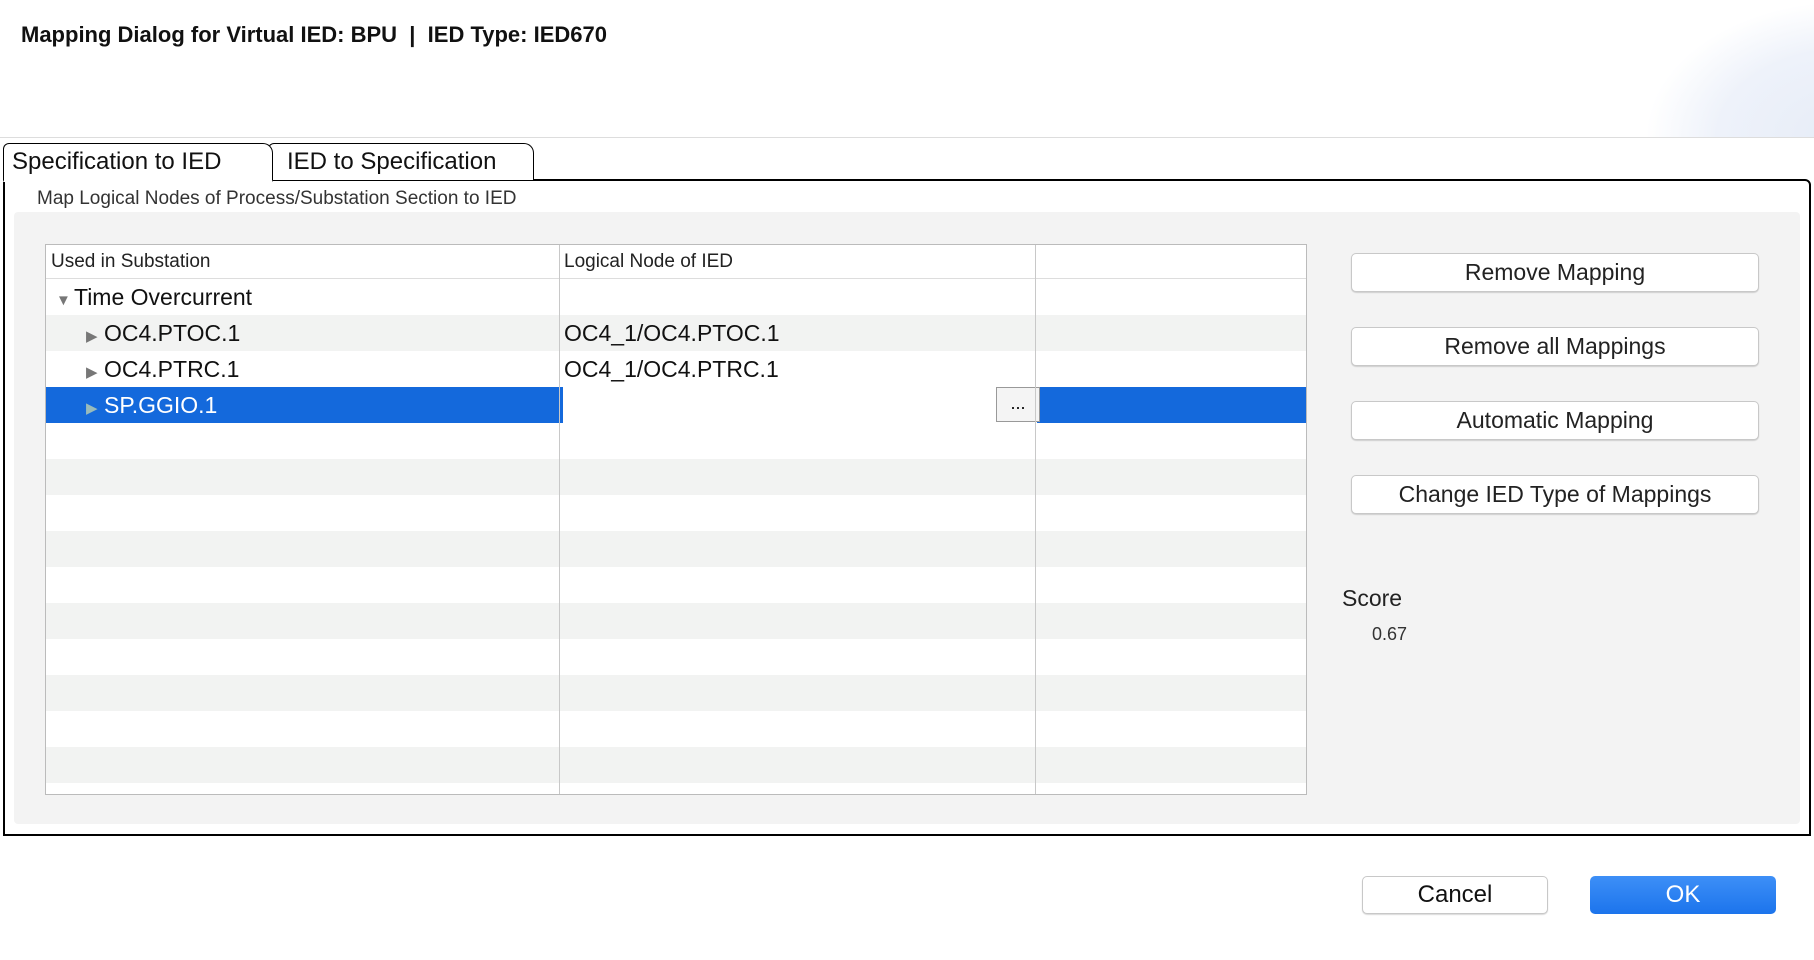 The image size is (1814, 960). What do you see at coordinates (172, 369) in the screenshot?
I see `node-name: OC4.PTRC.1` at bounding box center [172, 369].